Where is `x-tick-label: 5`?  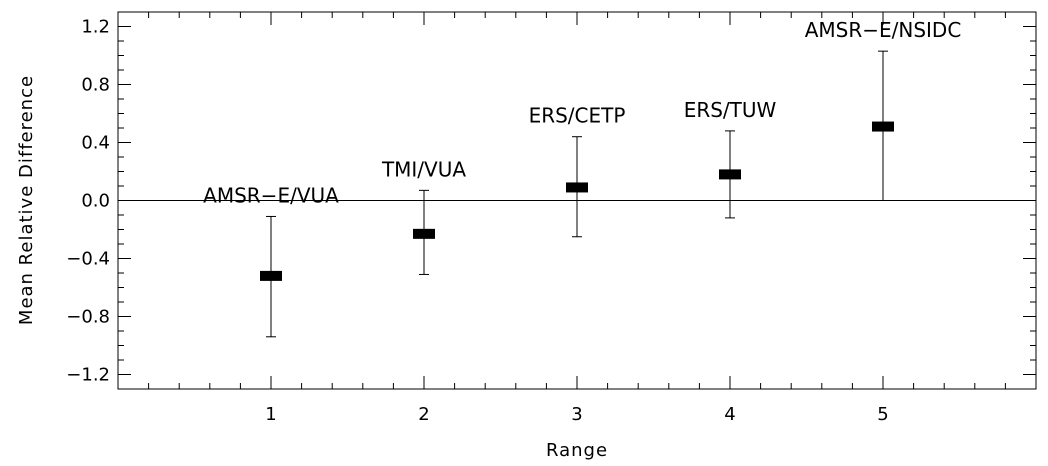 x-tick-label: 5 is located at coordinates (882, 414).